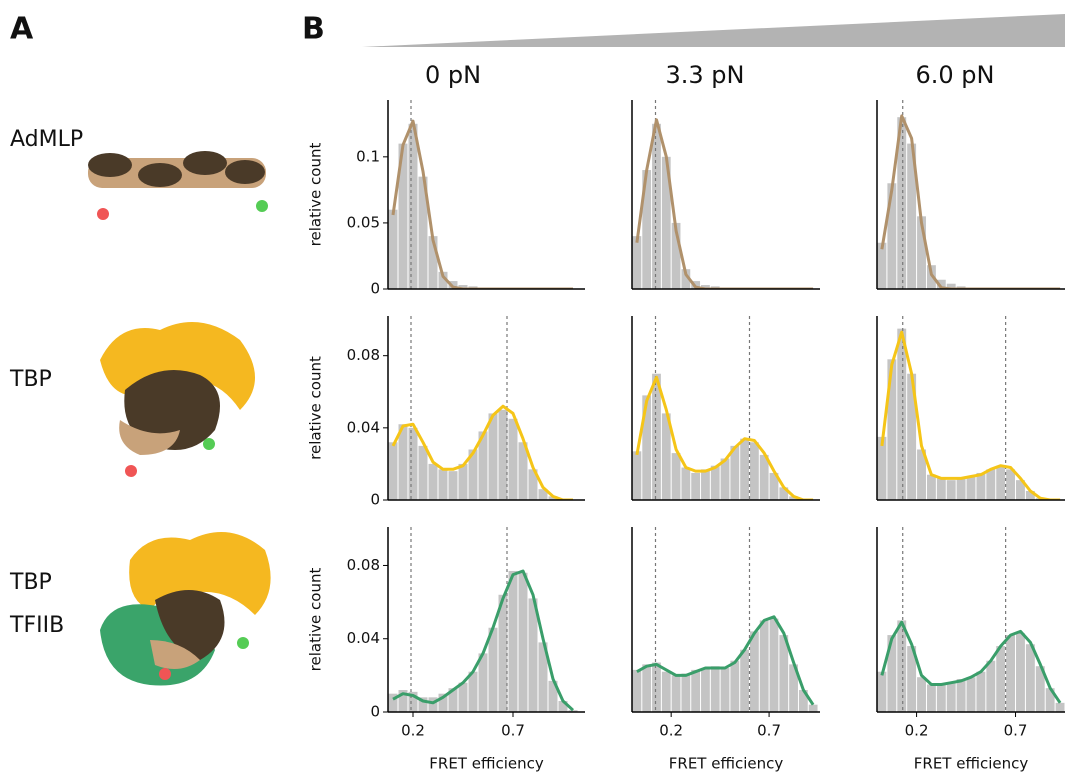 The width and height of the screenshot is (1067, 774). Describe the element at coordinates (313, 29) in the screenshot. I see `panel-label: B` at that location.